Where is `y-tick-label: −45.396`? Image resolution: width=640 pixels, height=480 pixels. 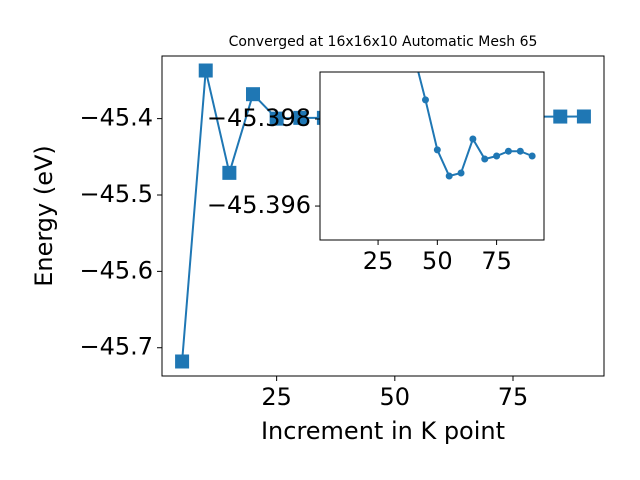 y-tick-label: −45.396 is located at coordinates (259, 205).